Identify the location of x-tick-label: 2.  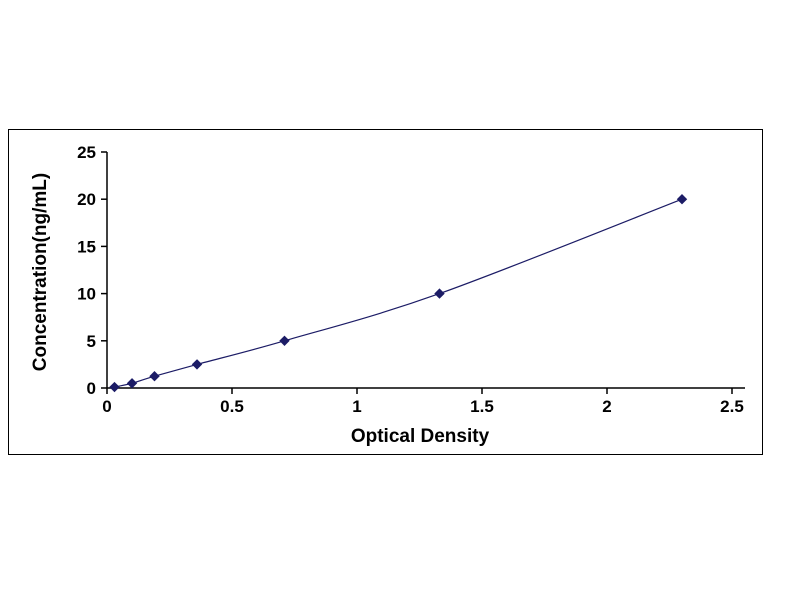
(606, 406).